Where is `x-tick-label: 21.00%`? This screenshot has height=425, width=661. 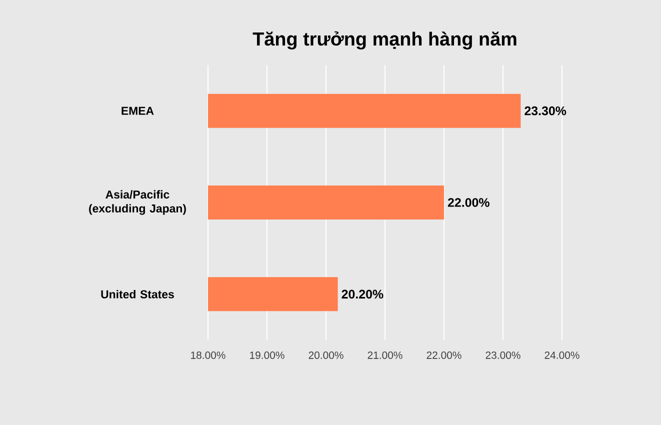
x-tick-label: 21.00% is located at coordinates (385, 355).